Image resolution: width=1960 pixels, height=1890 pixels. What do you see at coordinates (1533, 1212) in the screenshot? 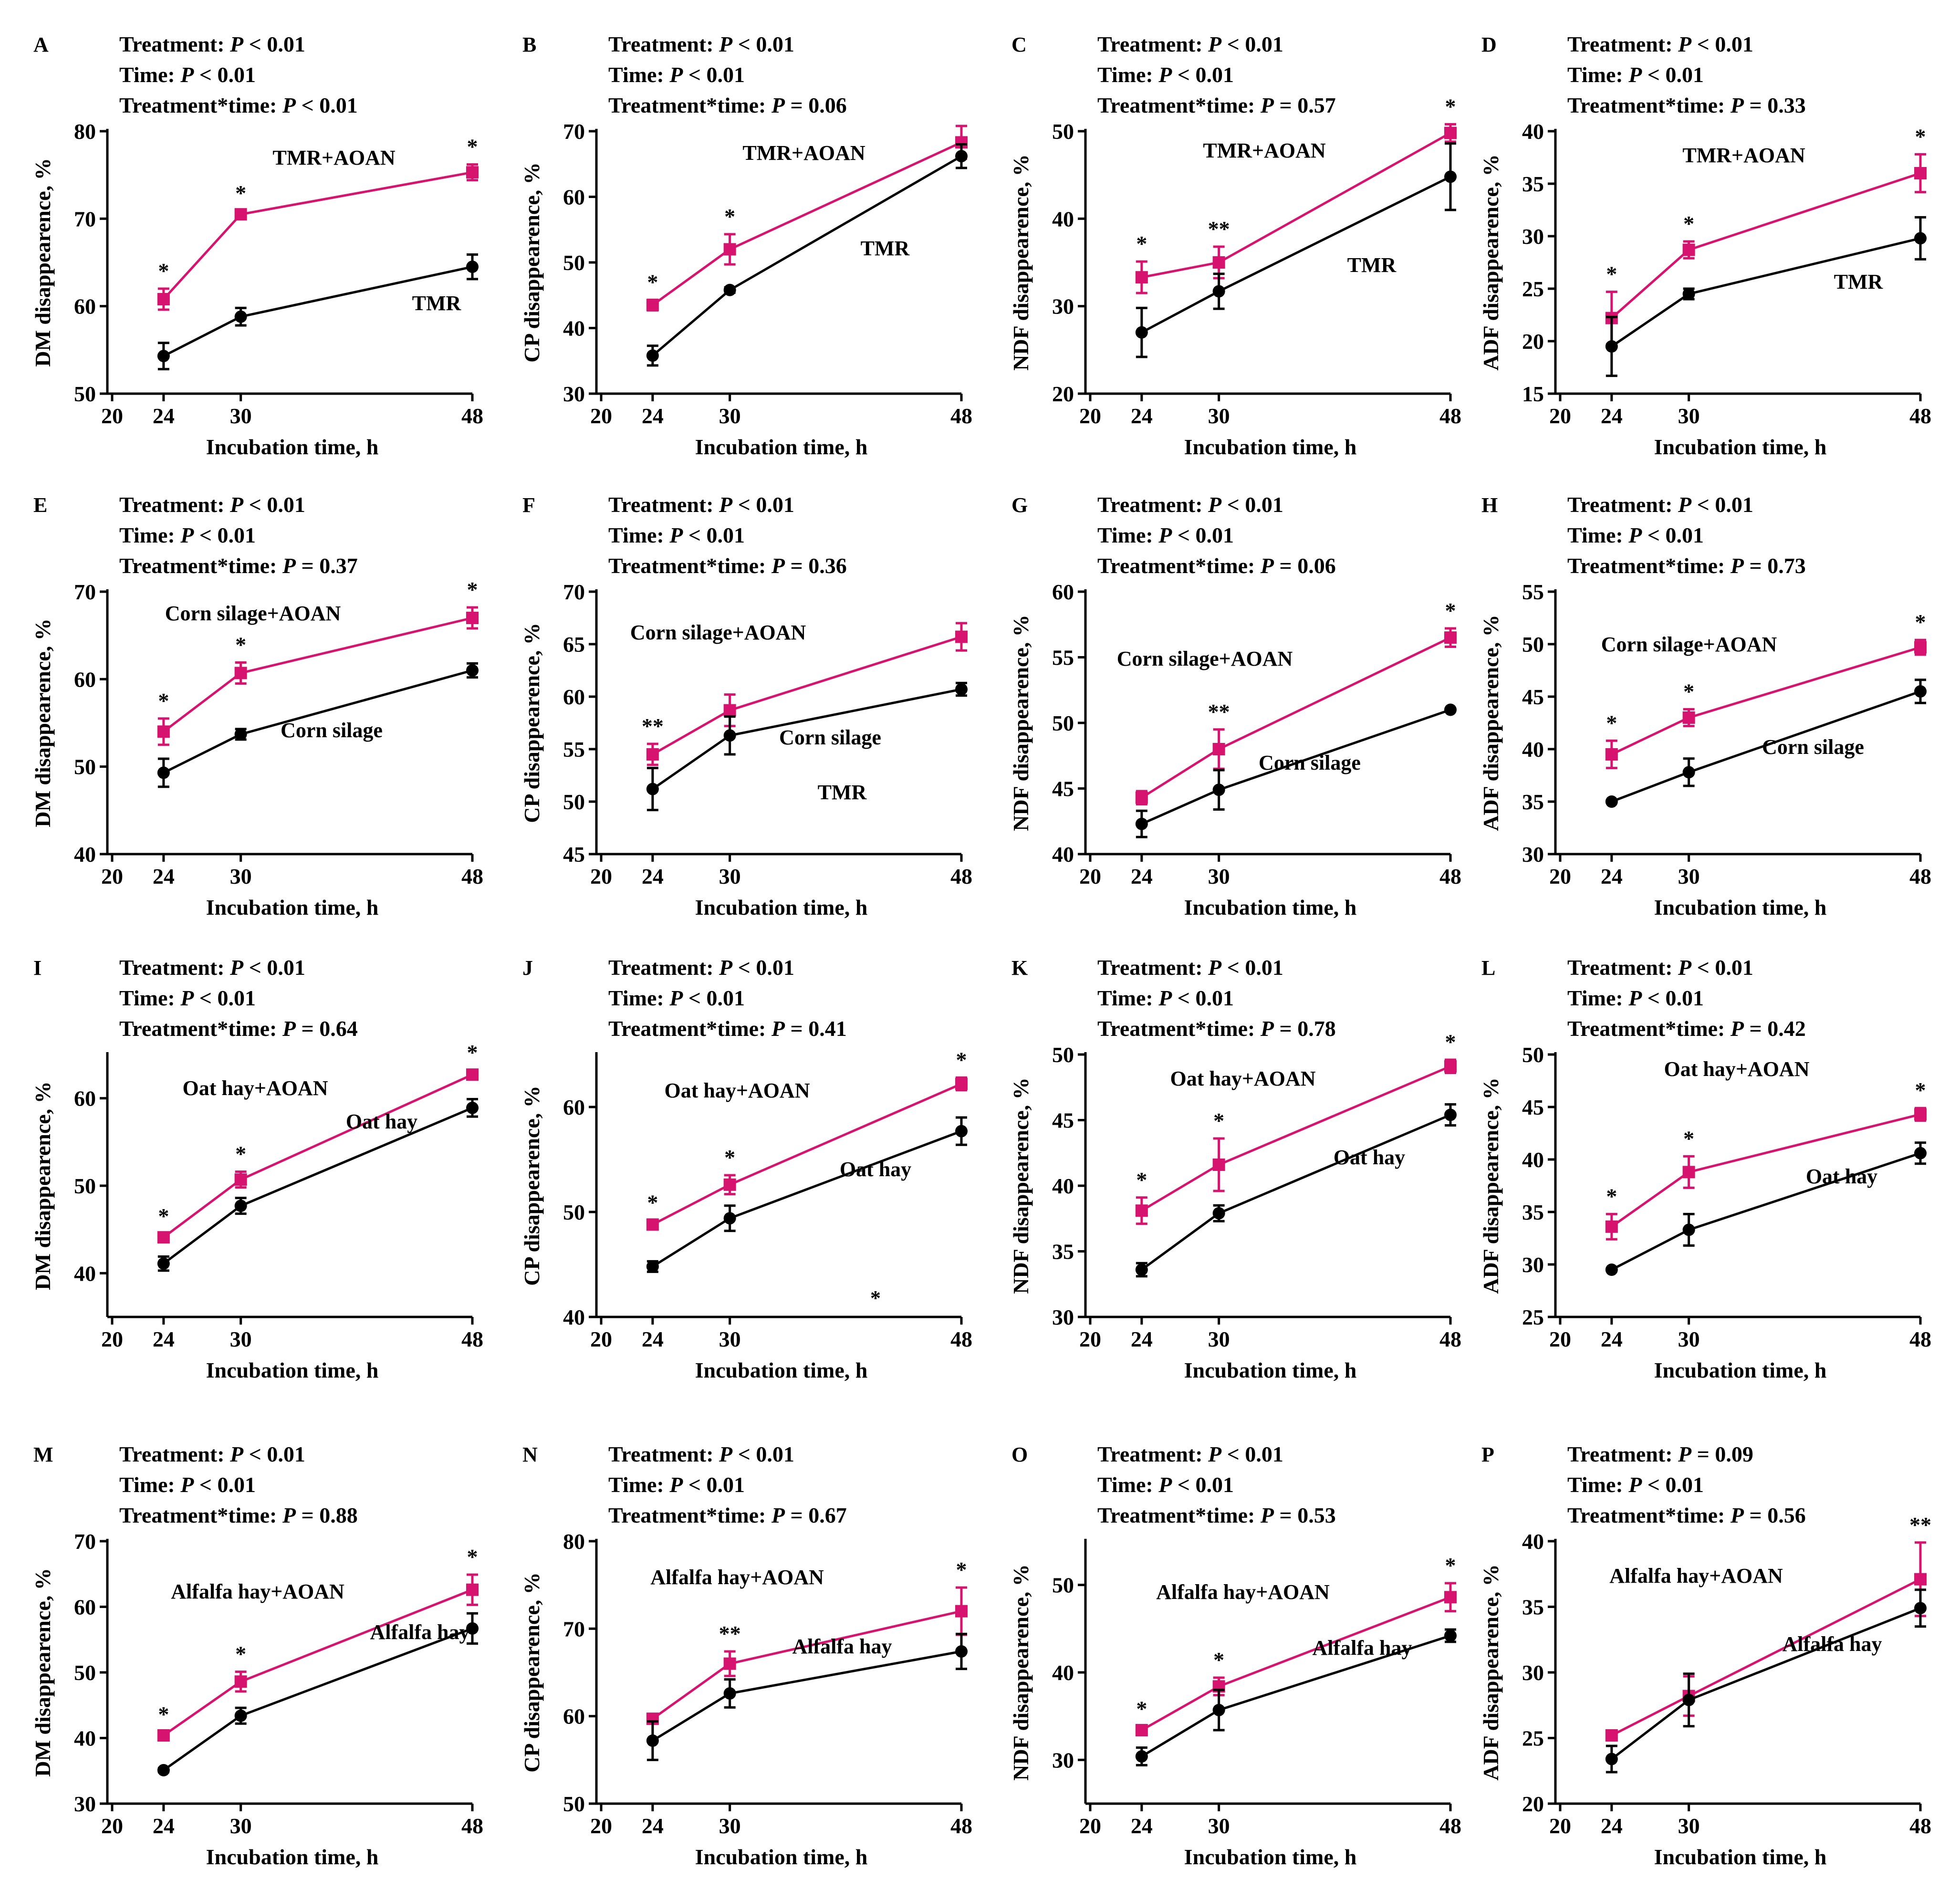
I see `y-tick-label: 35` at bounding box center [1533, 1212].